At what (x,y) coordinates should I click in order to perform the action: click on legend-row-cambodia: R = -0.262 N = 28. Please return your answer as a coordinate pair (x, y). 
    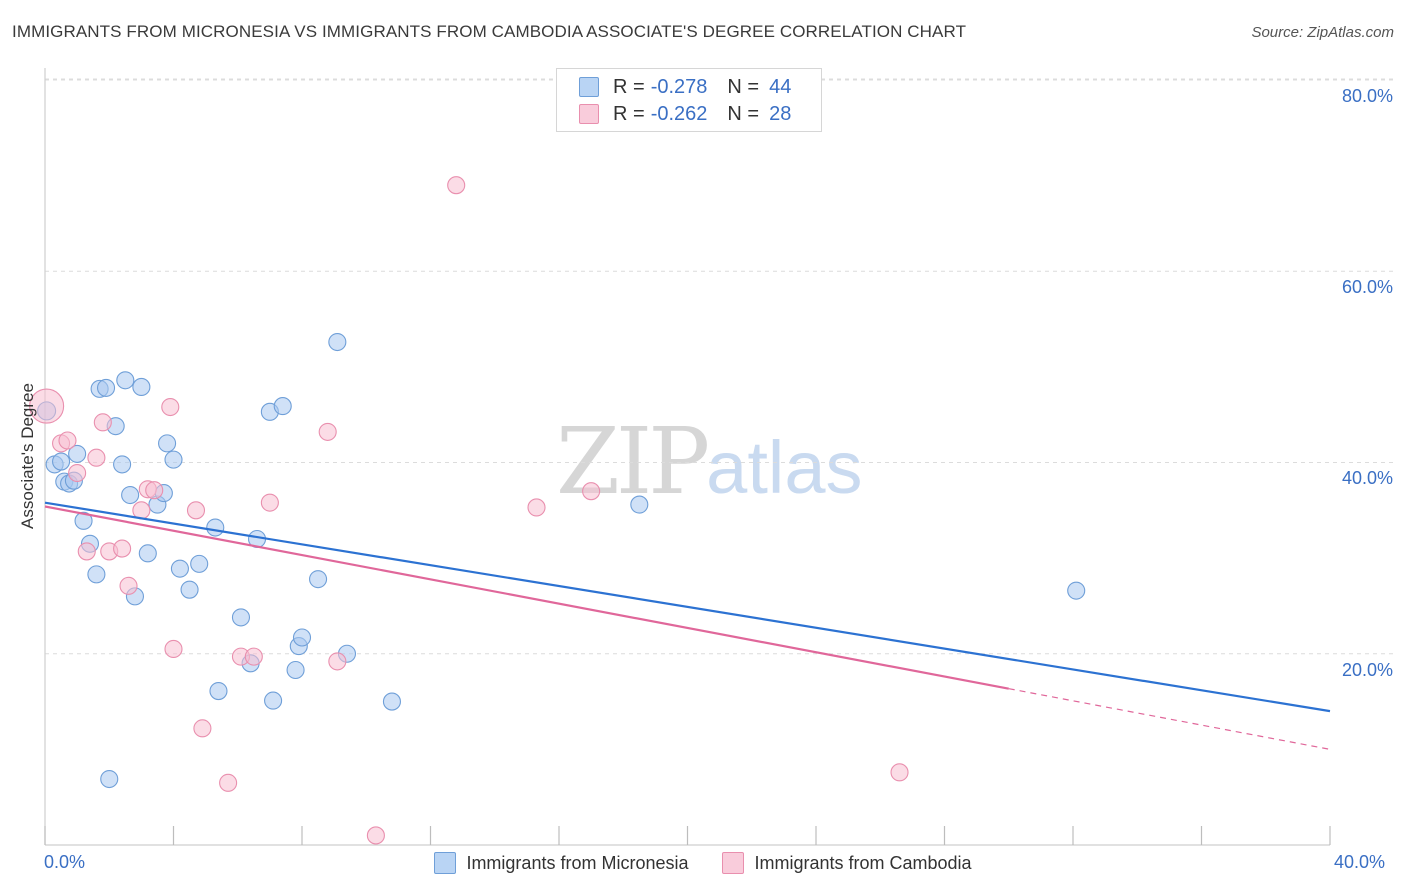
    Looking at the image, I should click on (685, 114).